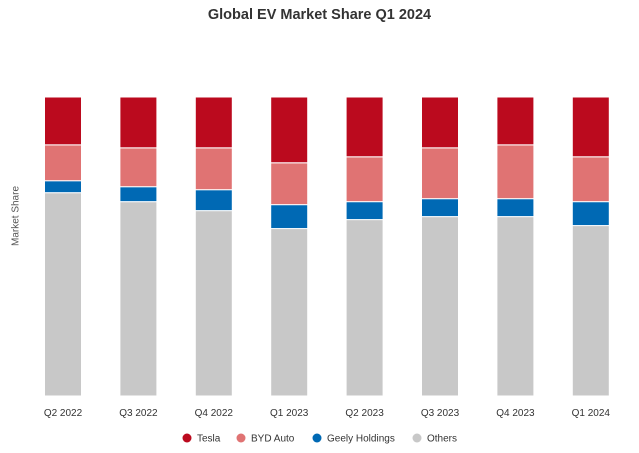  What do you see at coordinates (63, 413) in the screenshot?
I see `x-tick-label: Q2 2022` at bounding box center [63, 413].